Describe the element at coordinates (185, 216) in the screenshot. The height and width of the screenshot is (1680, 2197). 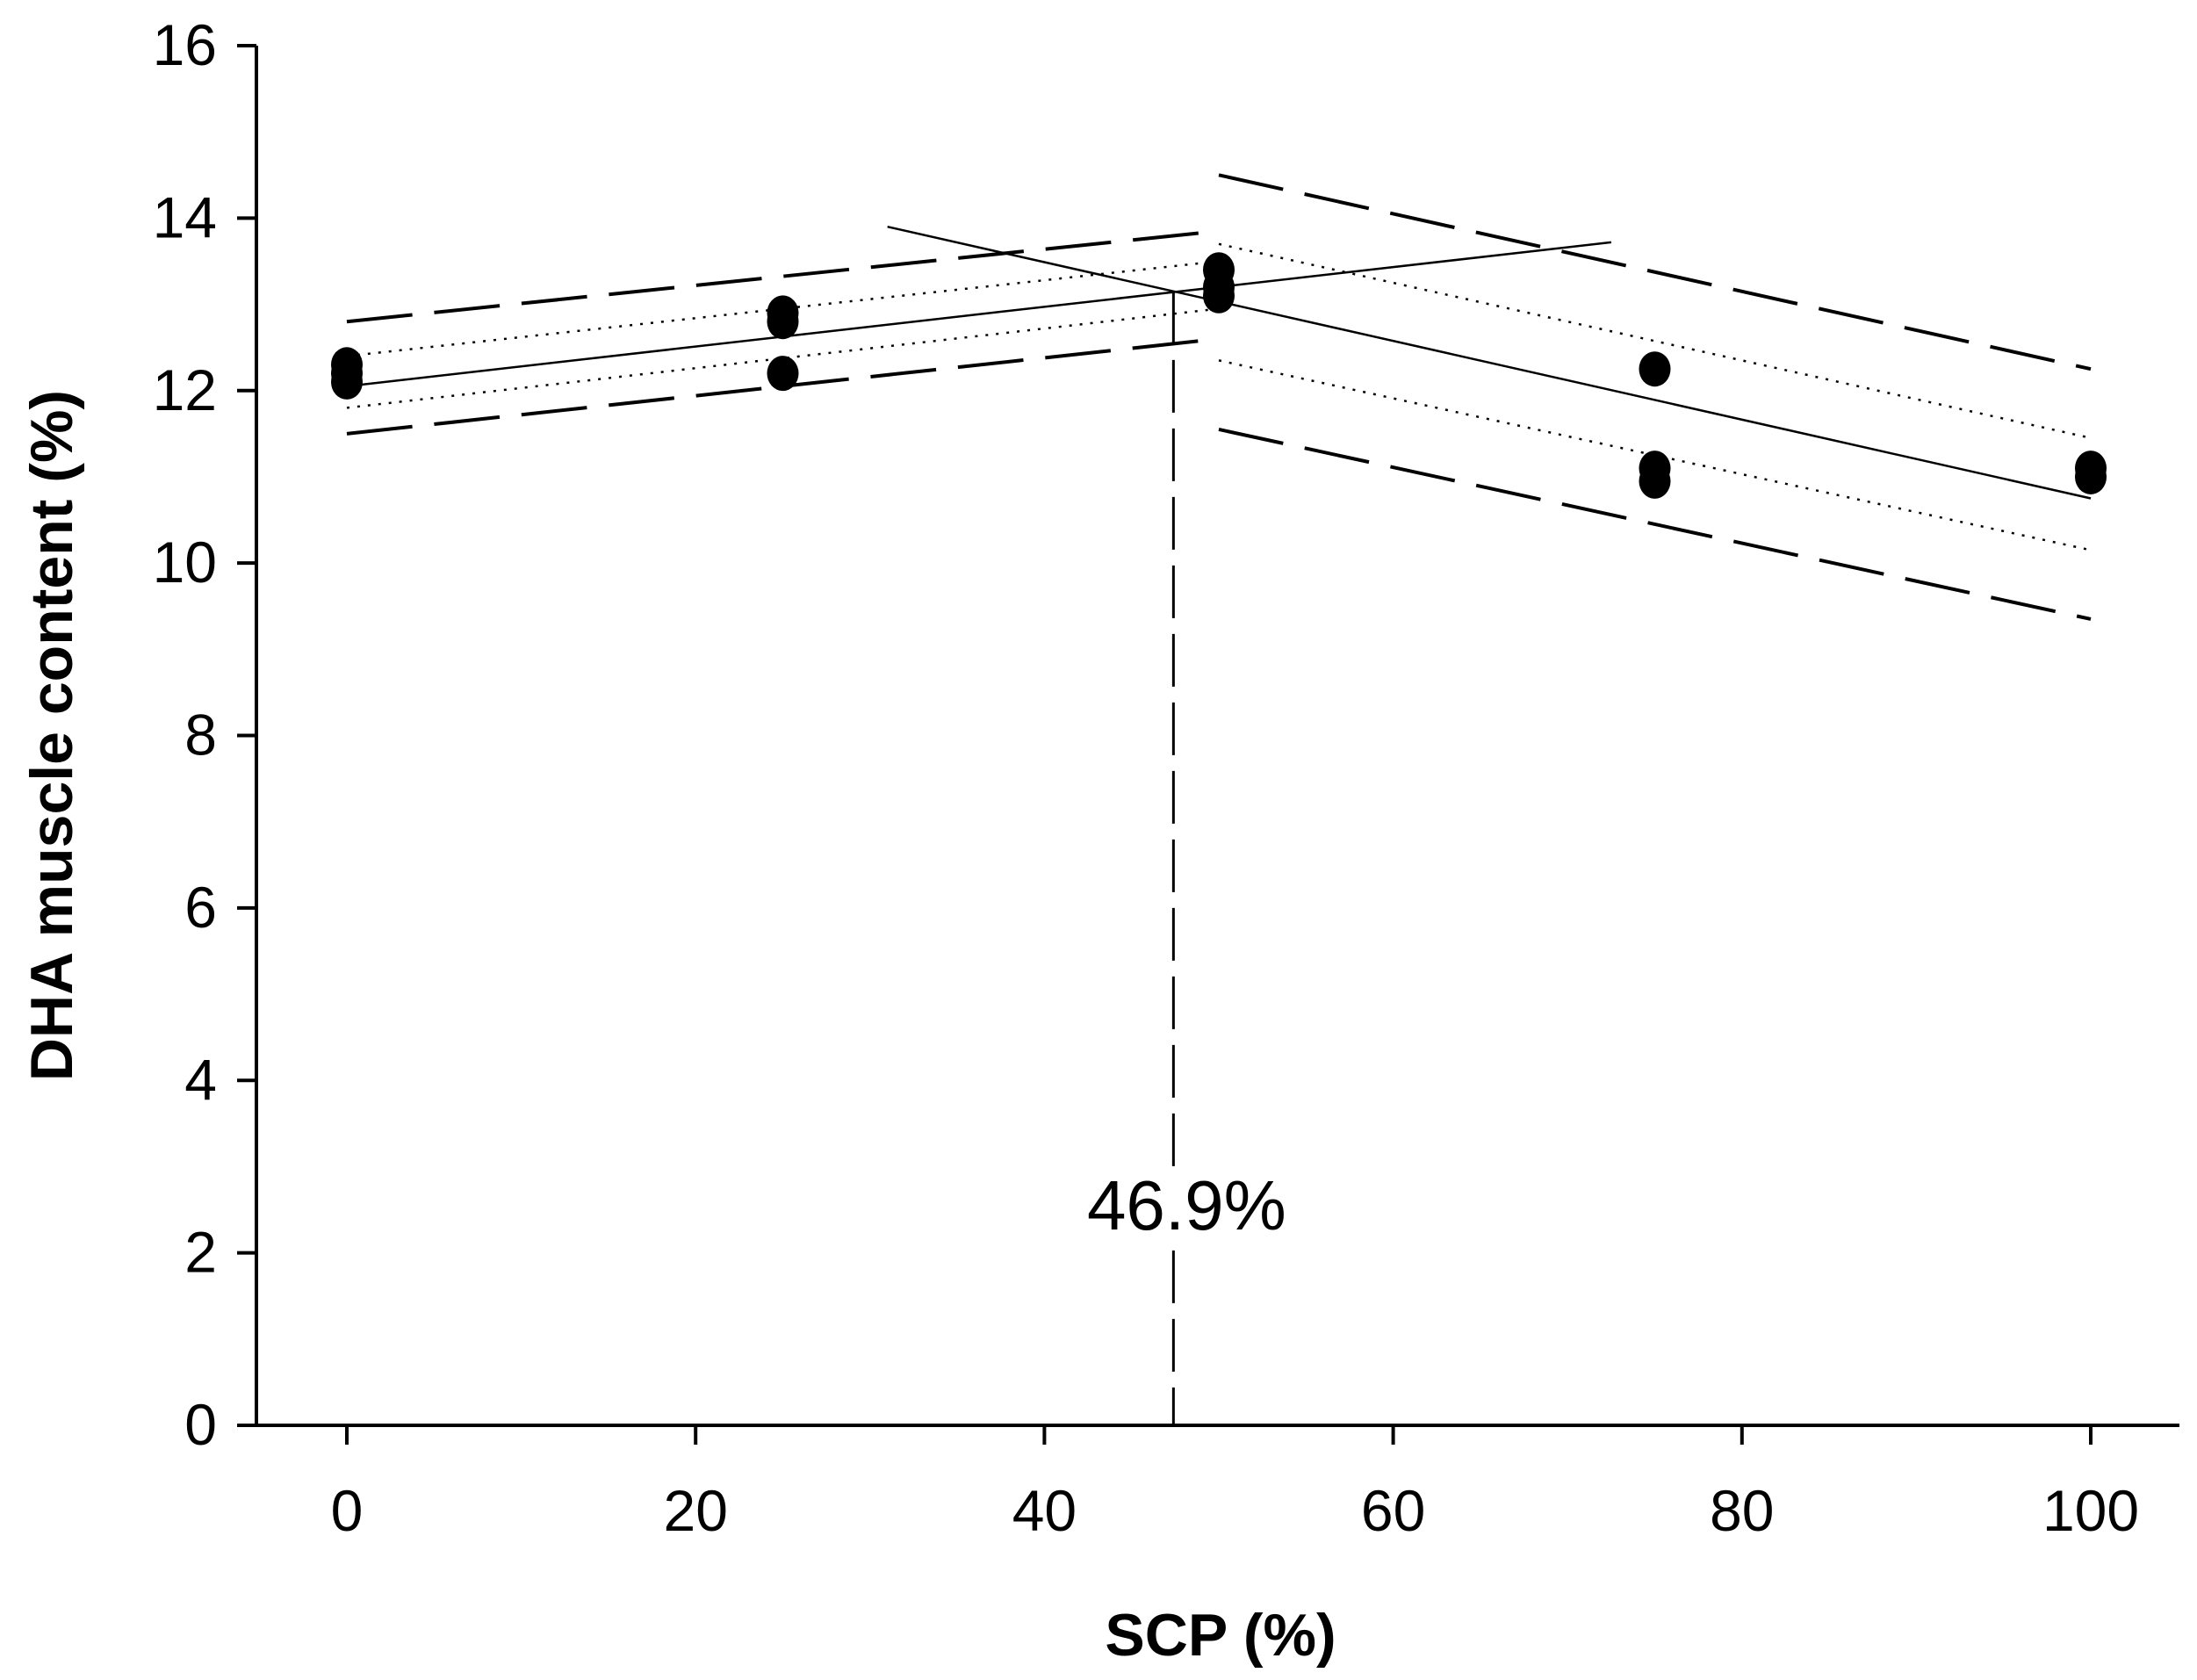
I see `y-tick-label: 14` at that location.